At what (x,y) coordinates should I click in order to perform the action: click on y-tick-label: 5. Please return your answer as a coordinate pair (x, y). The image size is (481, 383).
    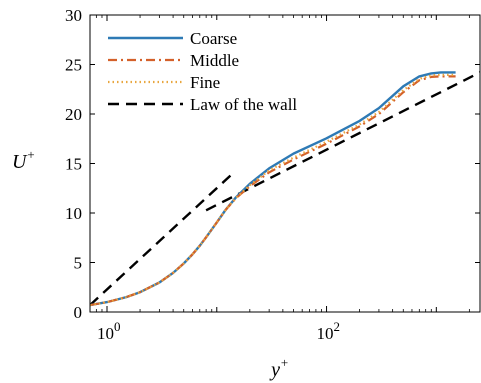
    Looking at the image, I should click on (78, 263).